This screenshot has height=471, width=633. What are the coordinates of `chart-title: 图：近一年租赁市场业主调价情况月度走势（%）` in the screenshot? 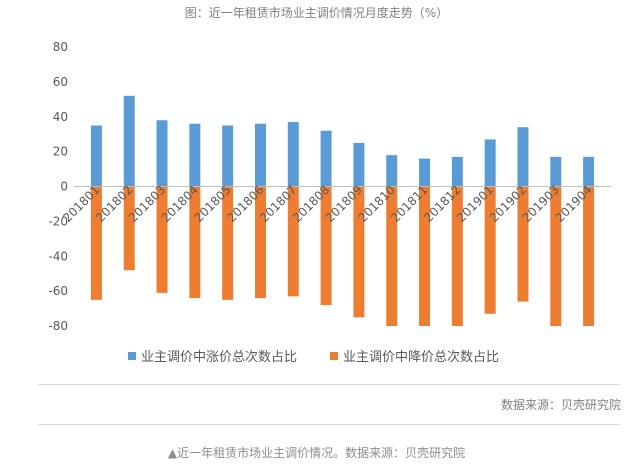 It's located at (316, 13).